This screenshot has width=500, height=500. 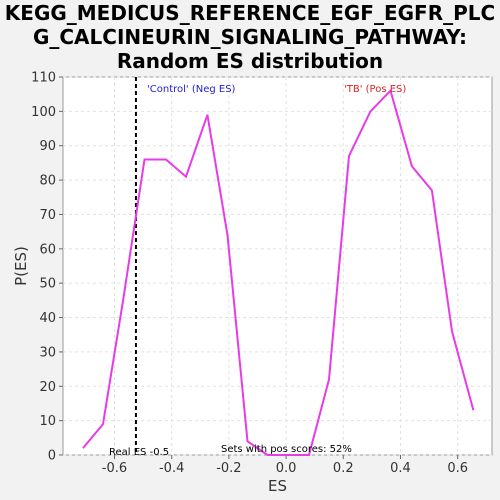 I want to click on pos-es-label: 'TB' (Pos ES), so click(x=375, y=89).